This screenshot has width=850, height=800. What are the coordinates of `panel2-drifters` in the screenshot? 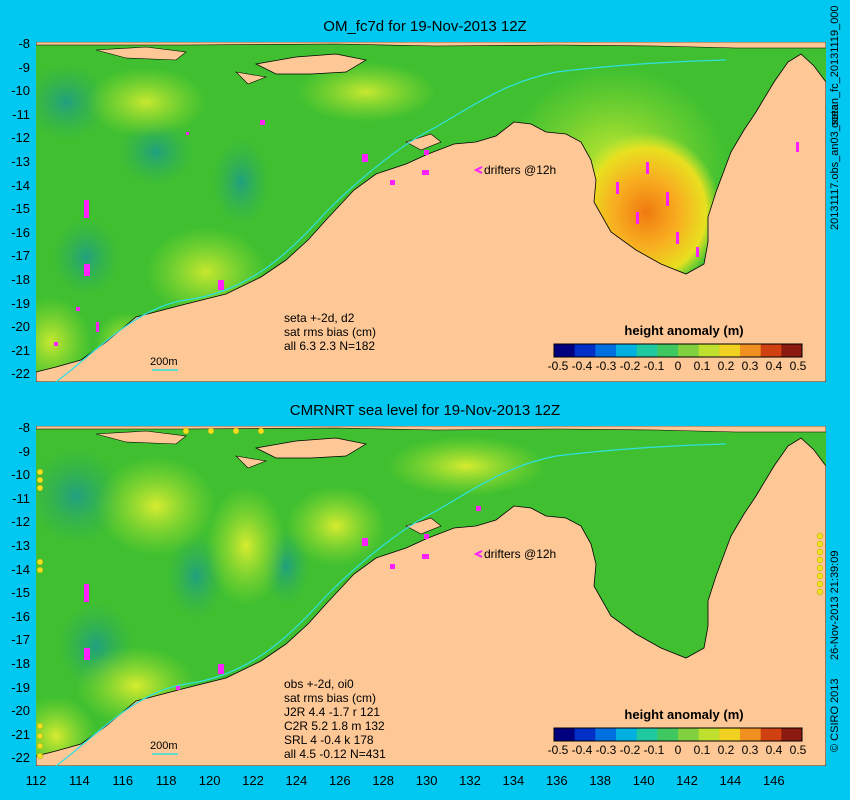 It's located at (282, 598).